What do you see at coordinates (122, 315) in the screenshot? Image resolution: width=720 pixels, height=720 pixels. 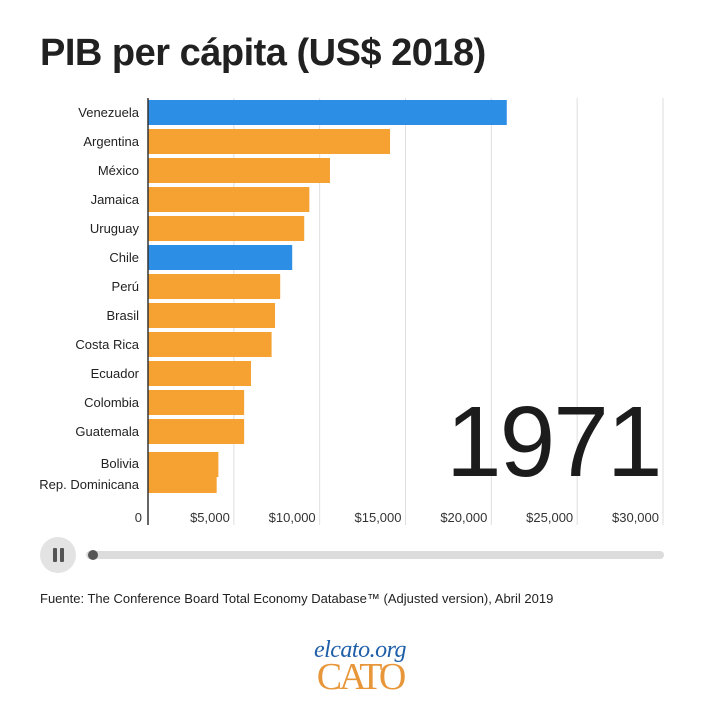 I see `category-label: Brasil` at bounding box center [122, 315].